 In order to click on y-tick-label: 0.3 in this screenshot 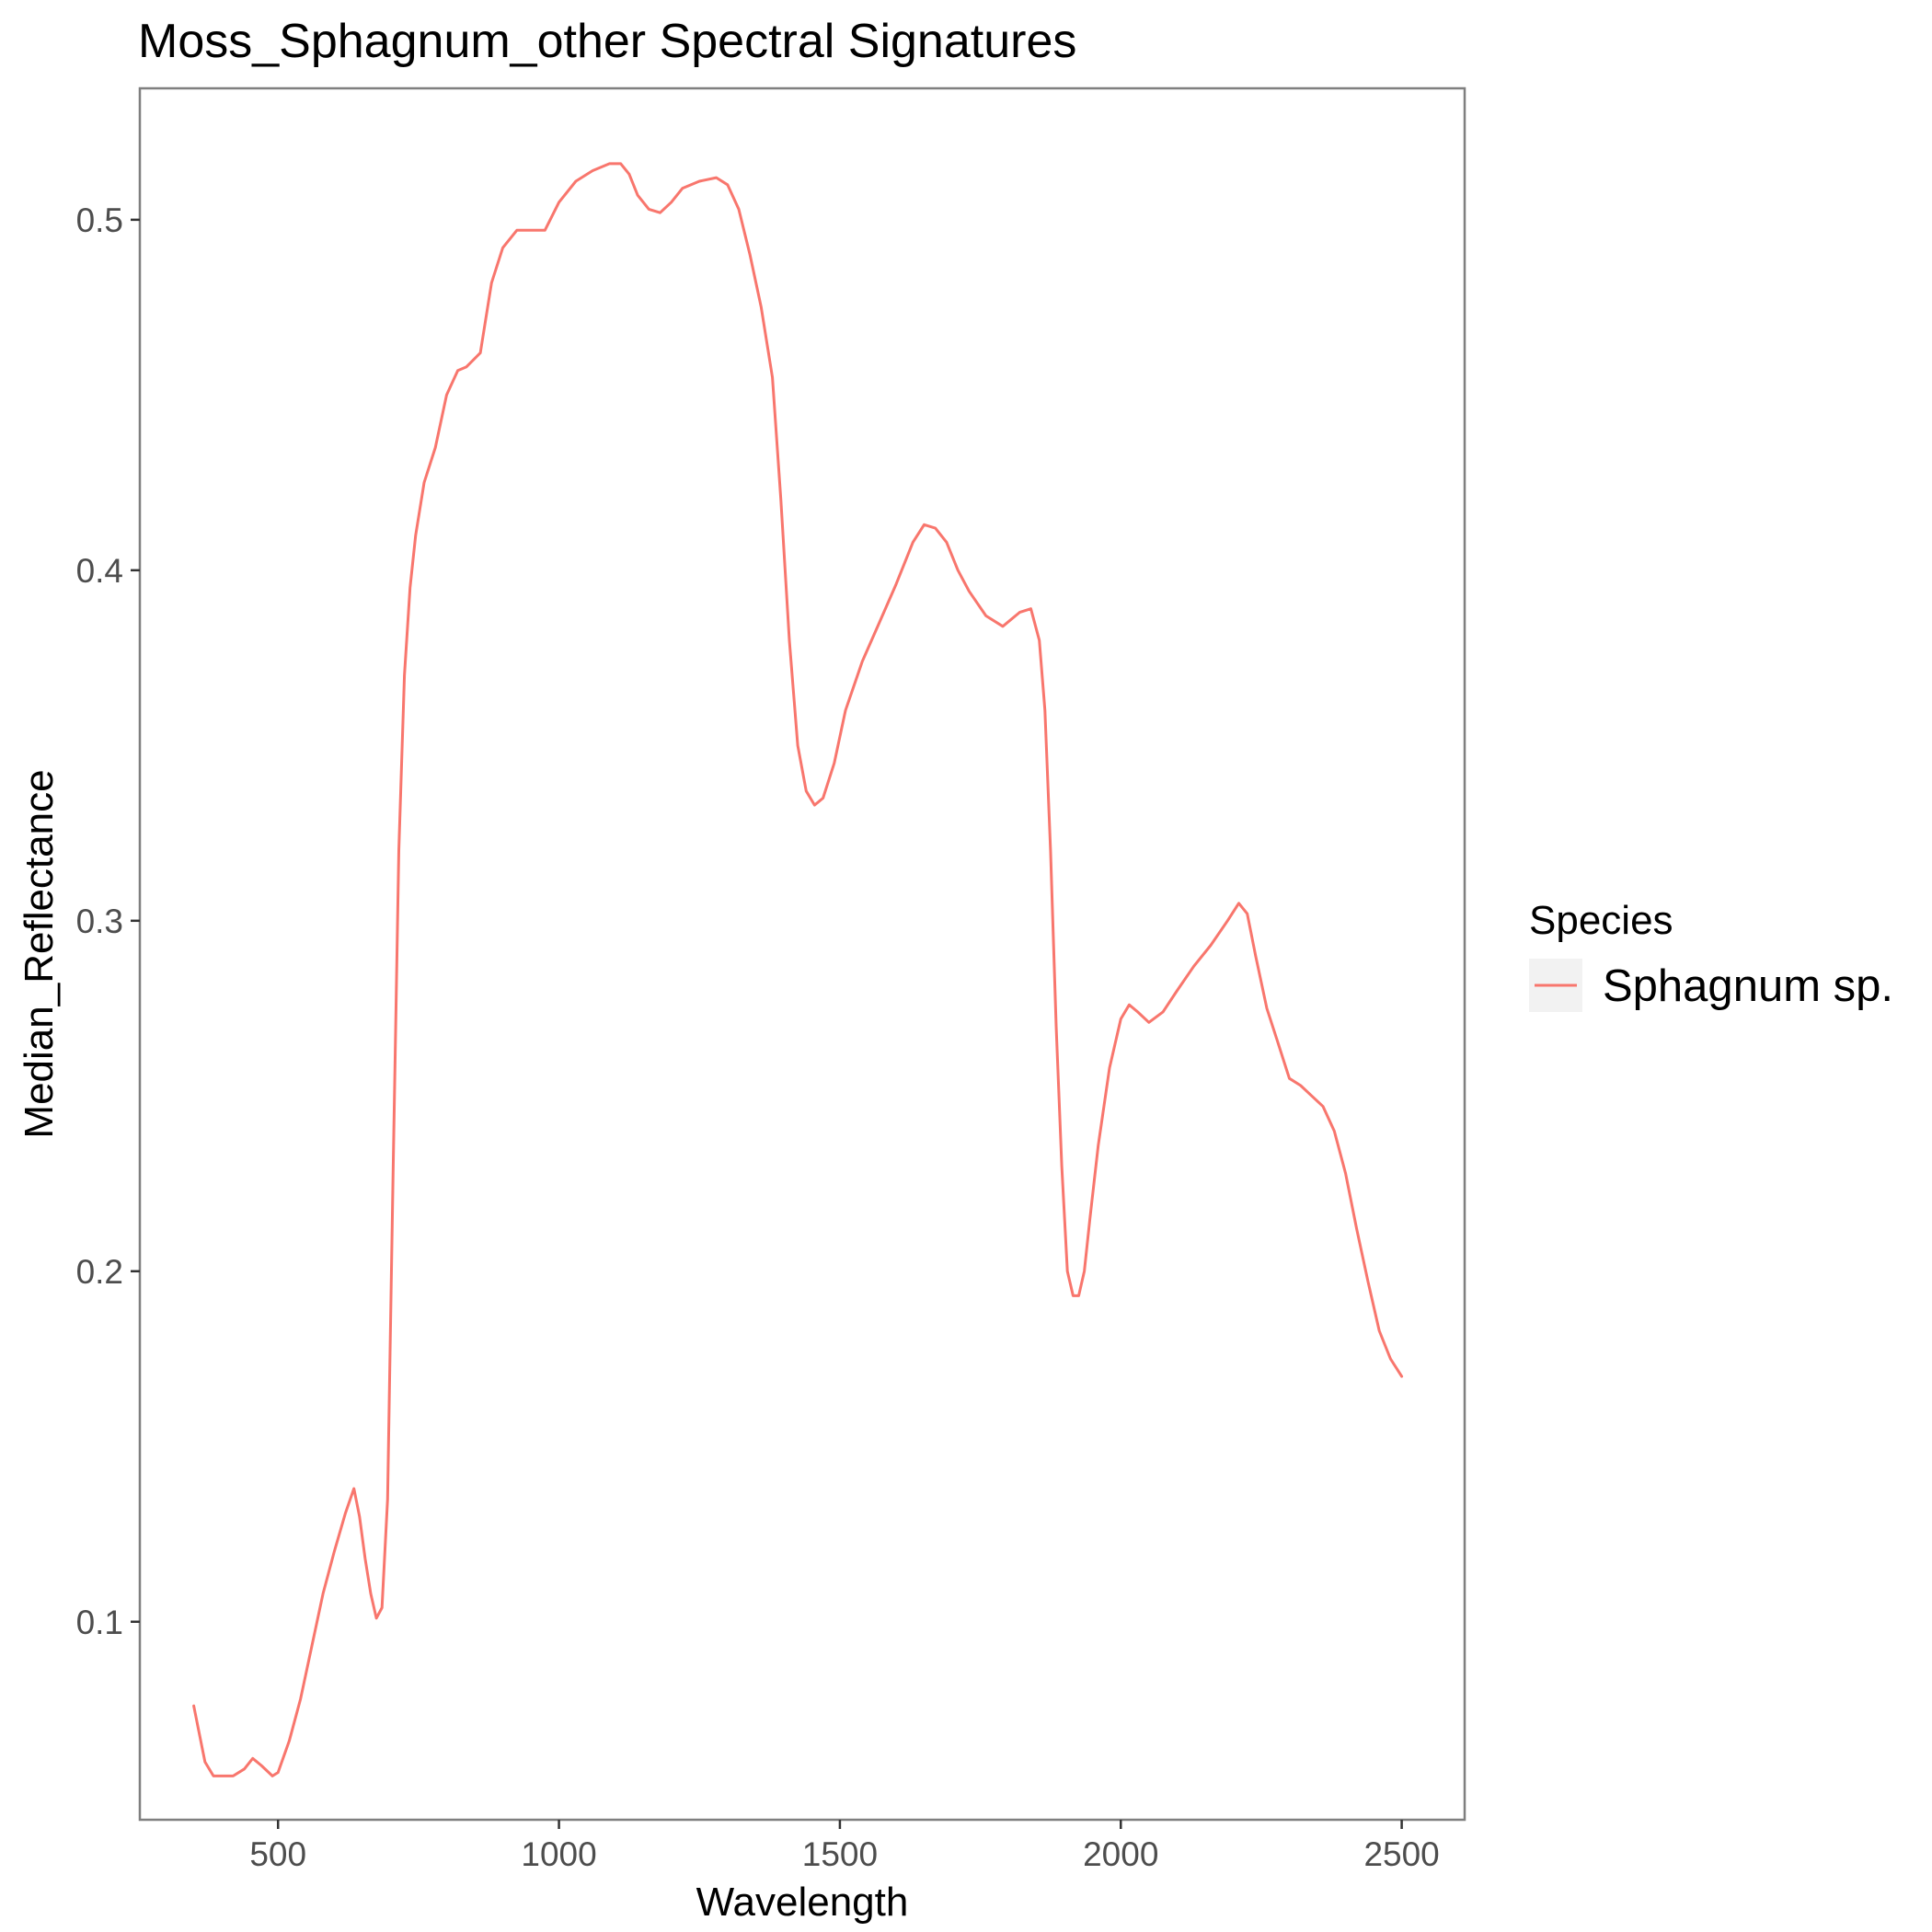, I will do `click(99, 921)`.